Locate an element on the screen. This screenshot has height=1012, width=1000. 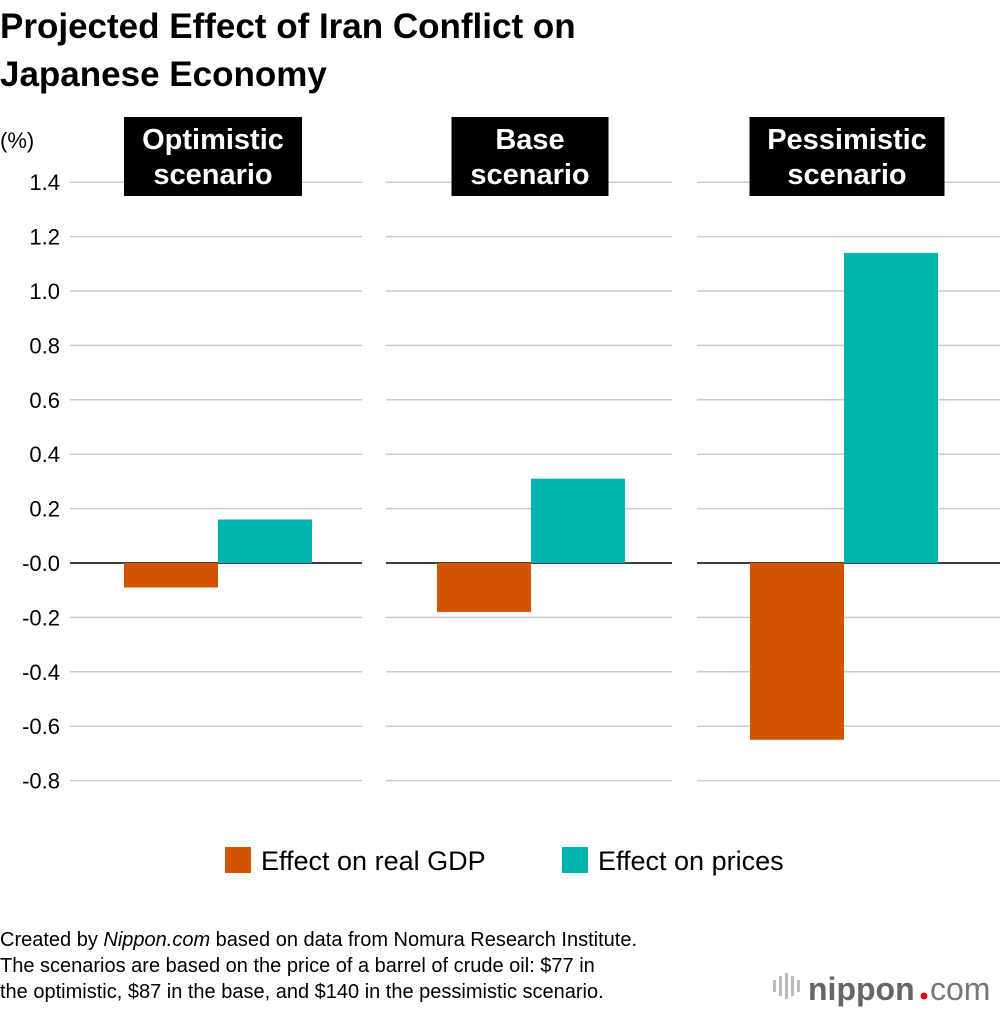
y-axis-label: (%) is located at coordinates (17, 140).